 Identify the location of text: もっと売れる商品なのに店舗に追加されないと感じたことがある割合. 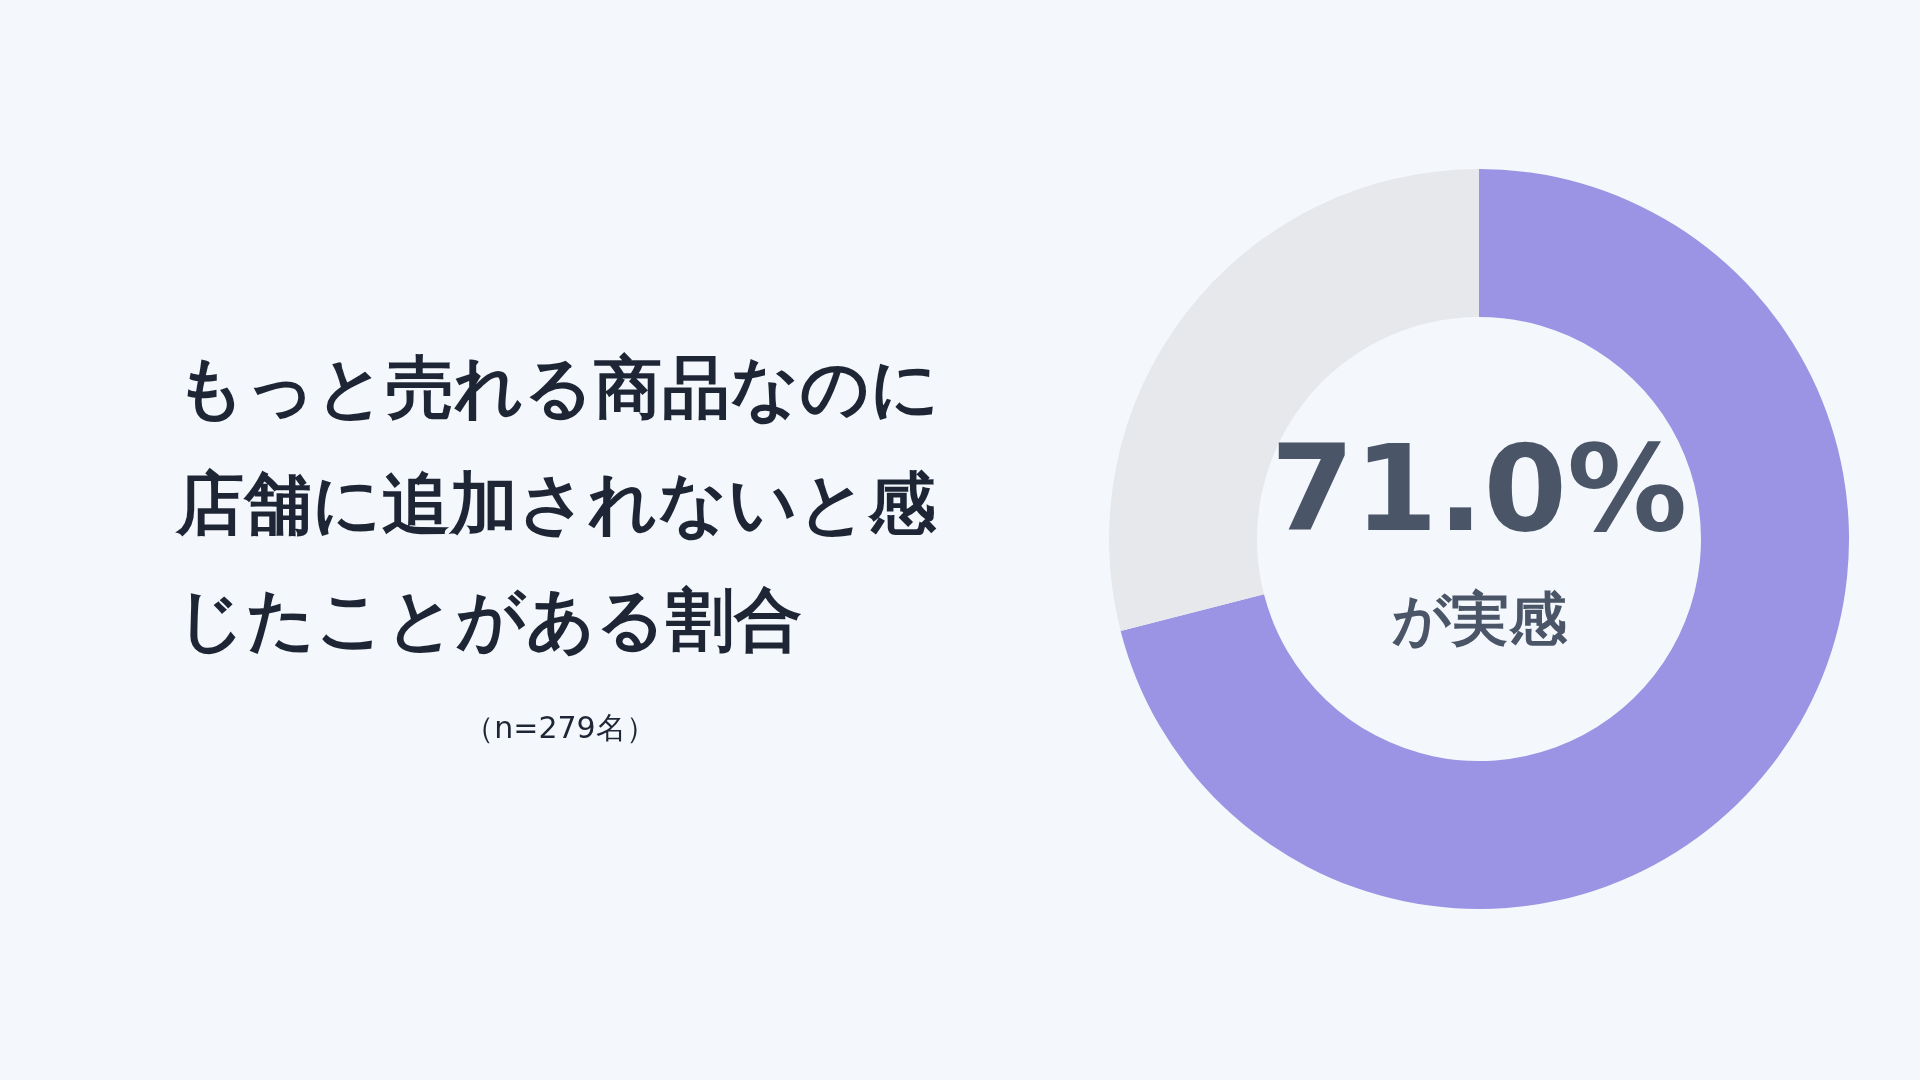
(558, 504).